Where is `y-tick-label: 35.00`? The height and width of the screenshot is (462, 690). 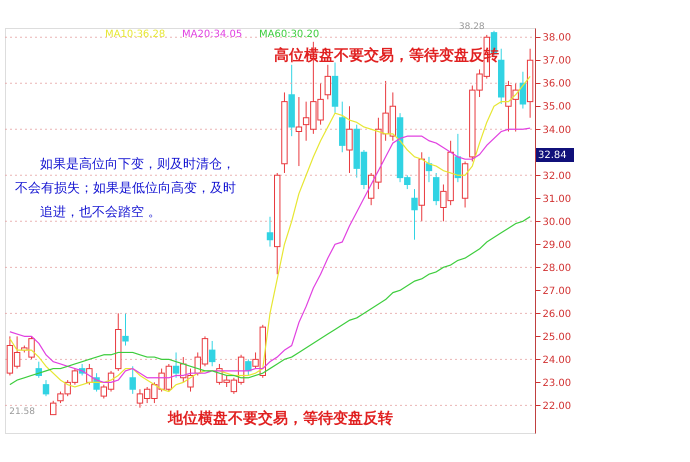
y-tick-label: 35.00 is located at coordinates (557, 107).